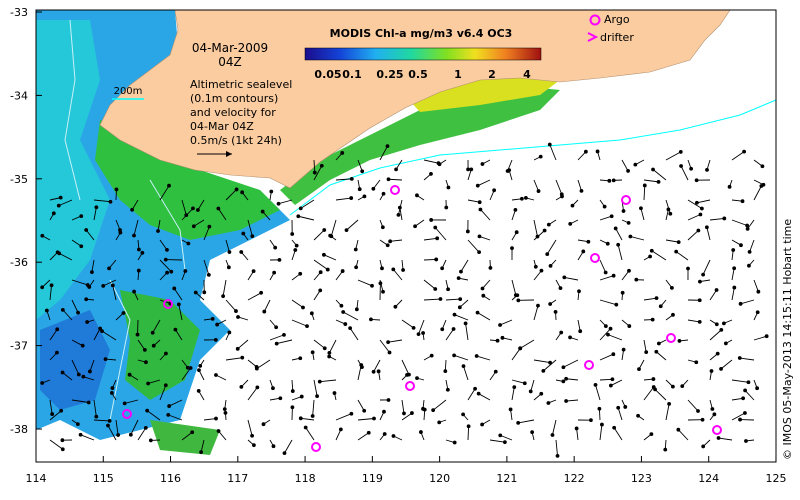  I want to click on x-tick-label: 115, so click(103, 478).